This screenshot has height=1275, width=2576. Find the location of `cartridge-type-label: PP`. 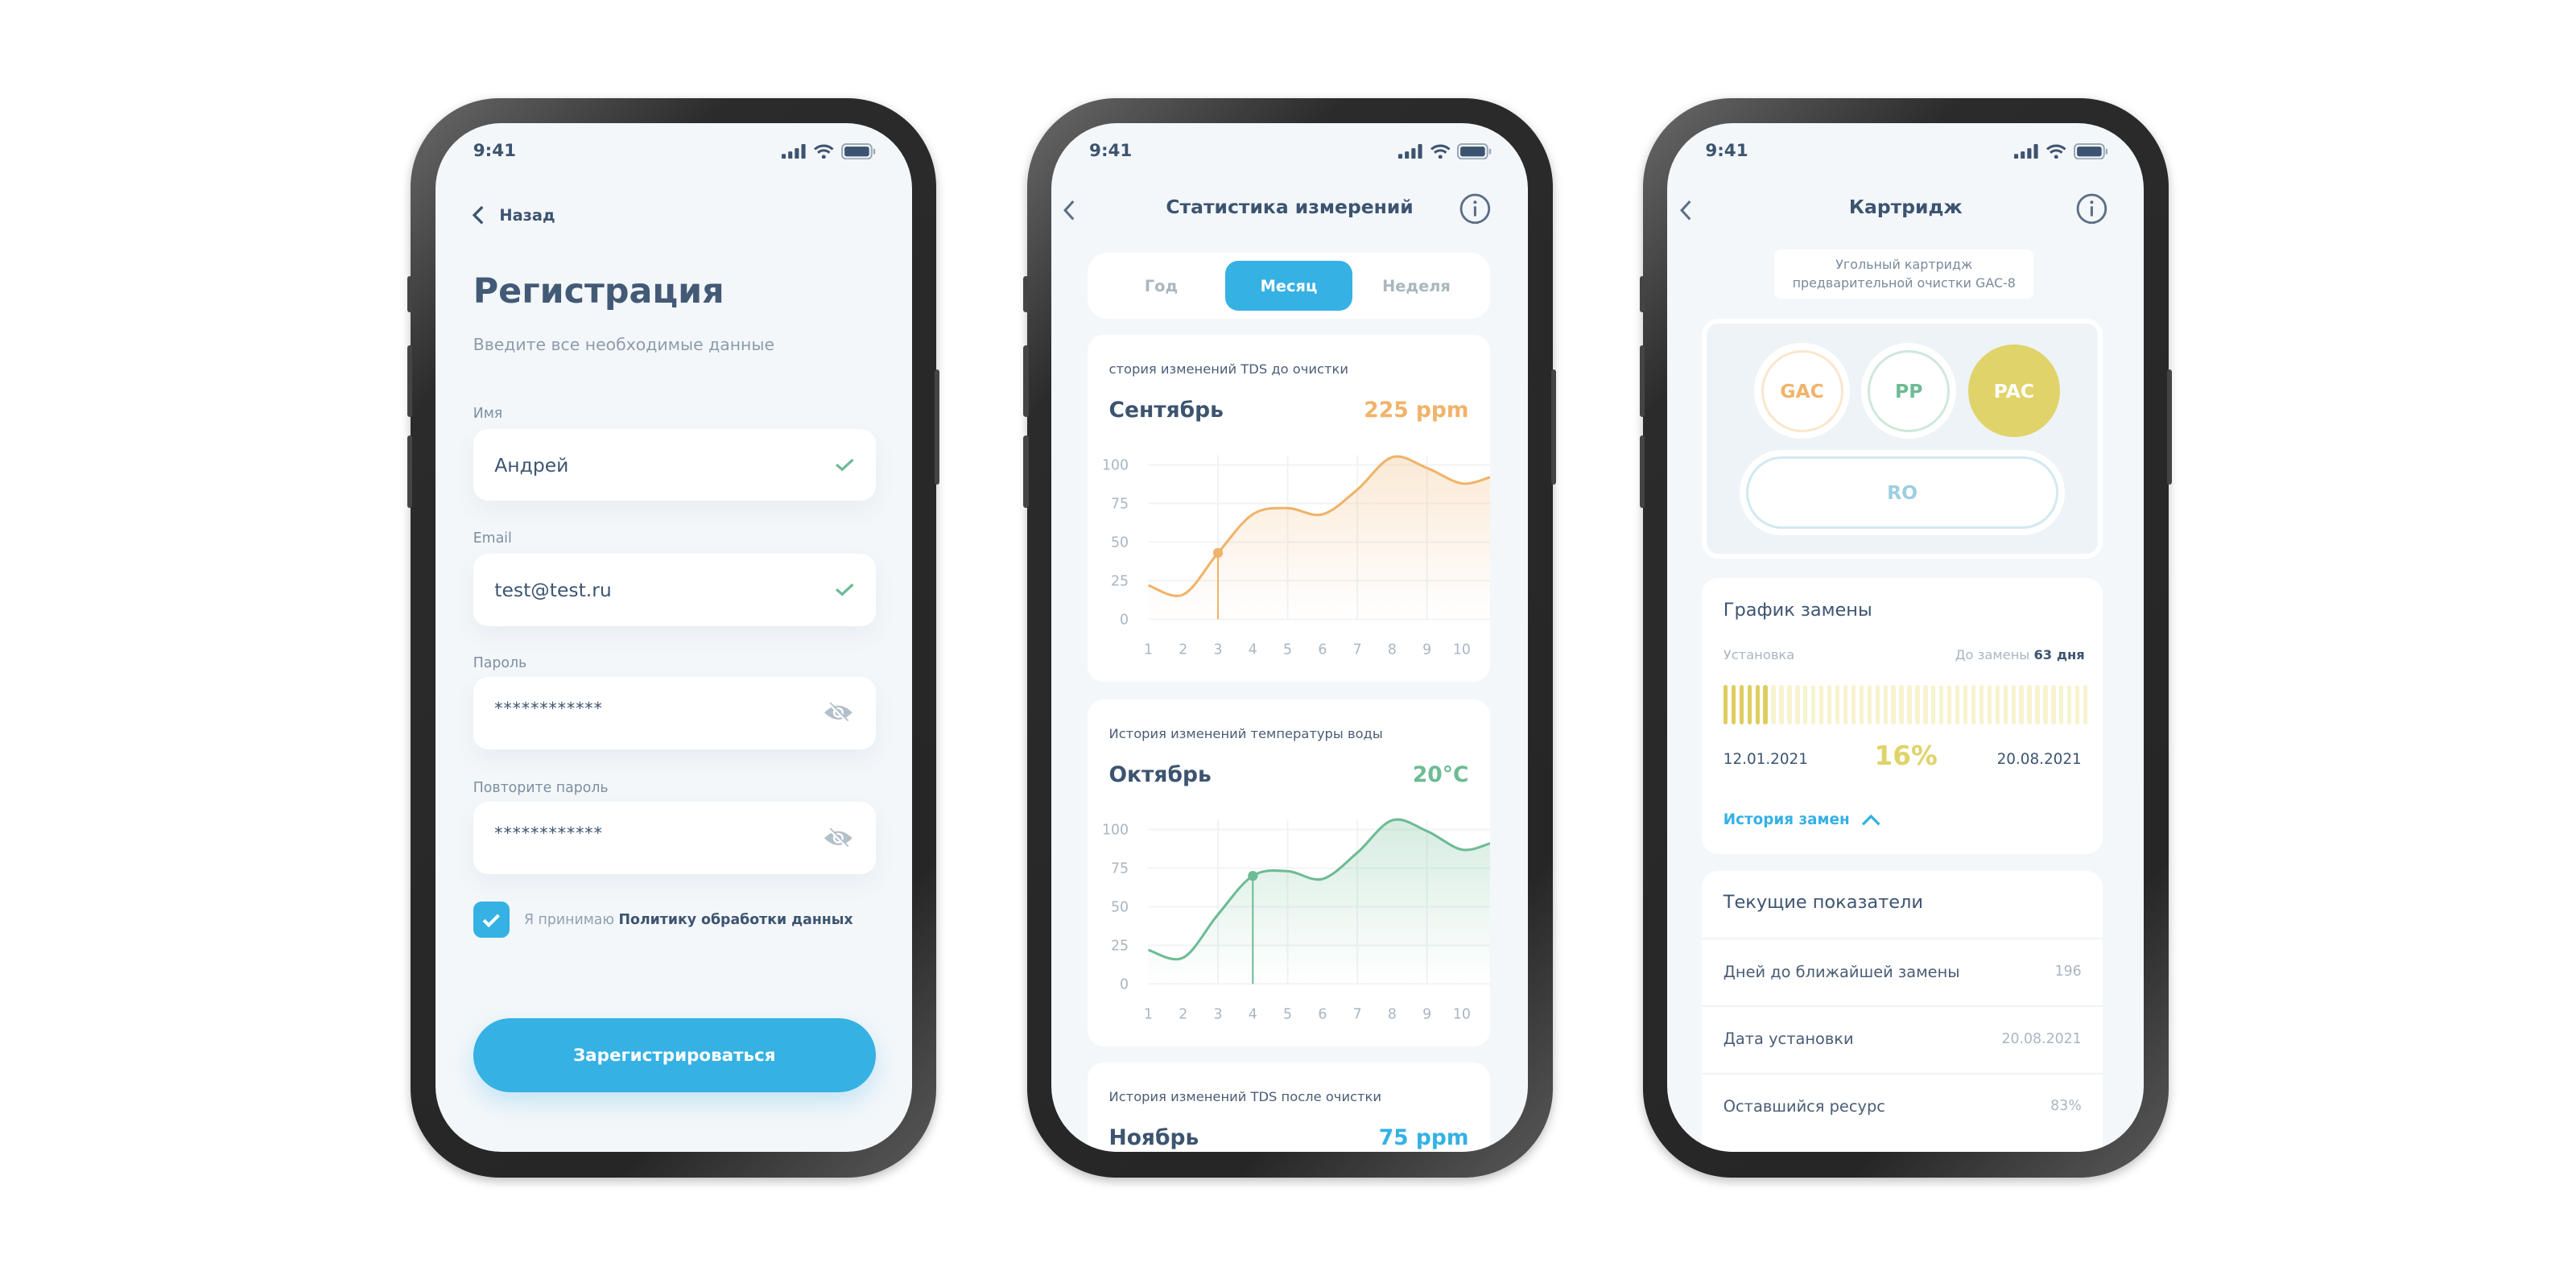

cartridge-type-label: PP is located at coordinates (1909, 391).